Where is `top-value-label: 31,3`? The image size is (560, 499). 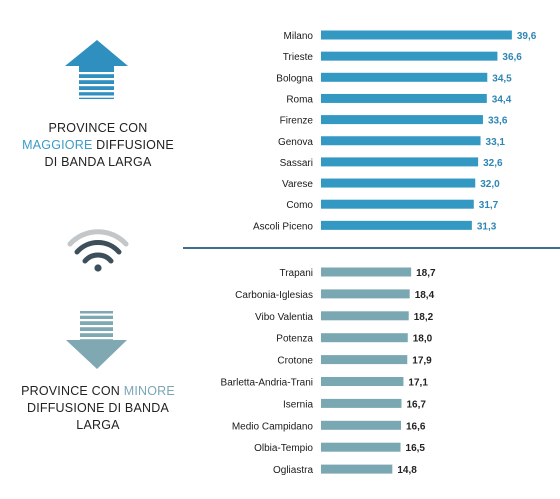 top-value-label: 31,3 is located at coordinates (487, 226).